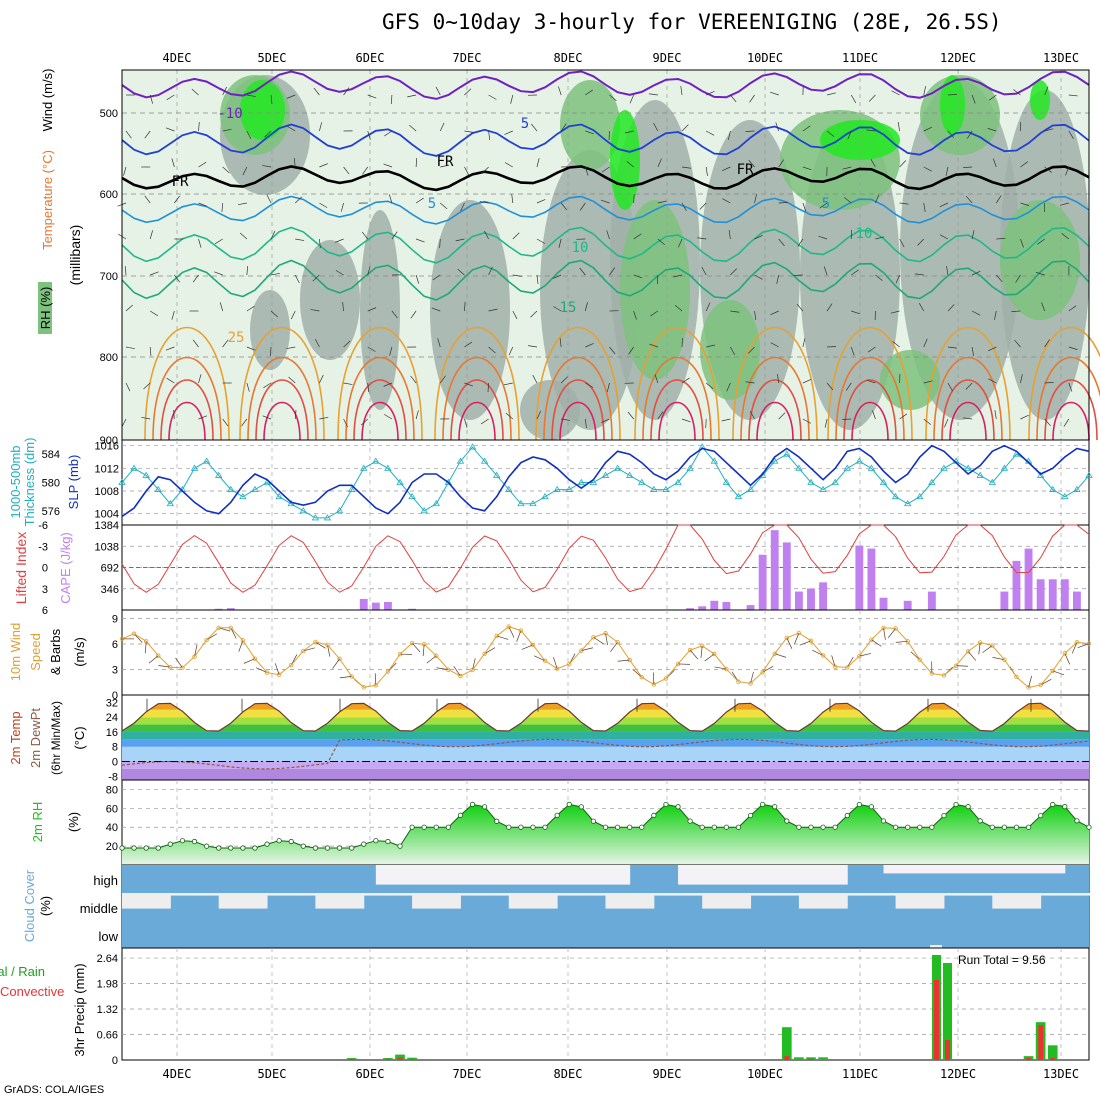 Image resolution: width=1100 pixels, height=1100 pixels. I want to click on credit-text: GrADS: COLA/IGES, so click(54, 1090).